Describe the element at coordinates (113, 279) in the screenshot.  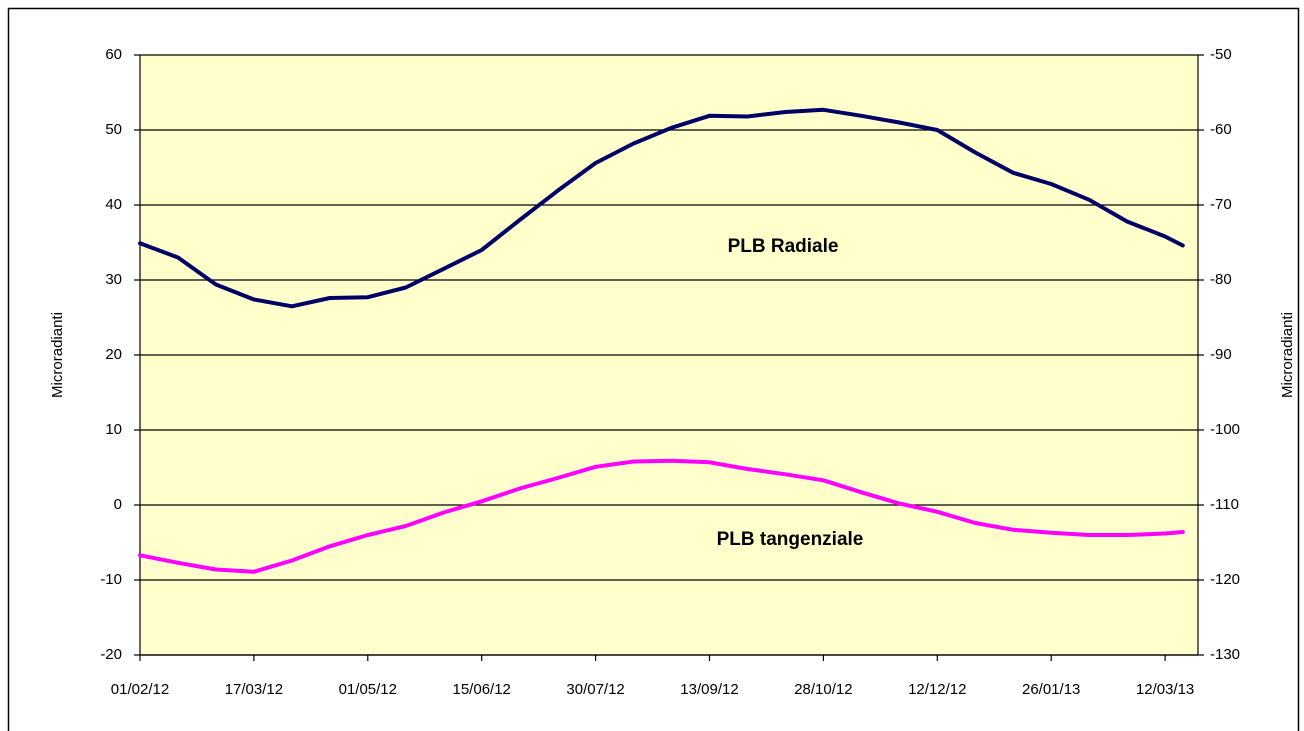
I see `y-tick-label: 30` at that location.